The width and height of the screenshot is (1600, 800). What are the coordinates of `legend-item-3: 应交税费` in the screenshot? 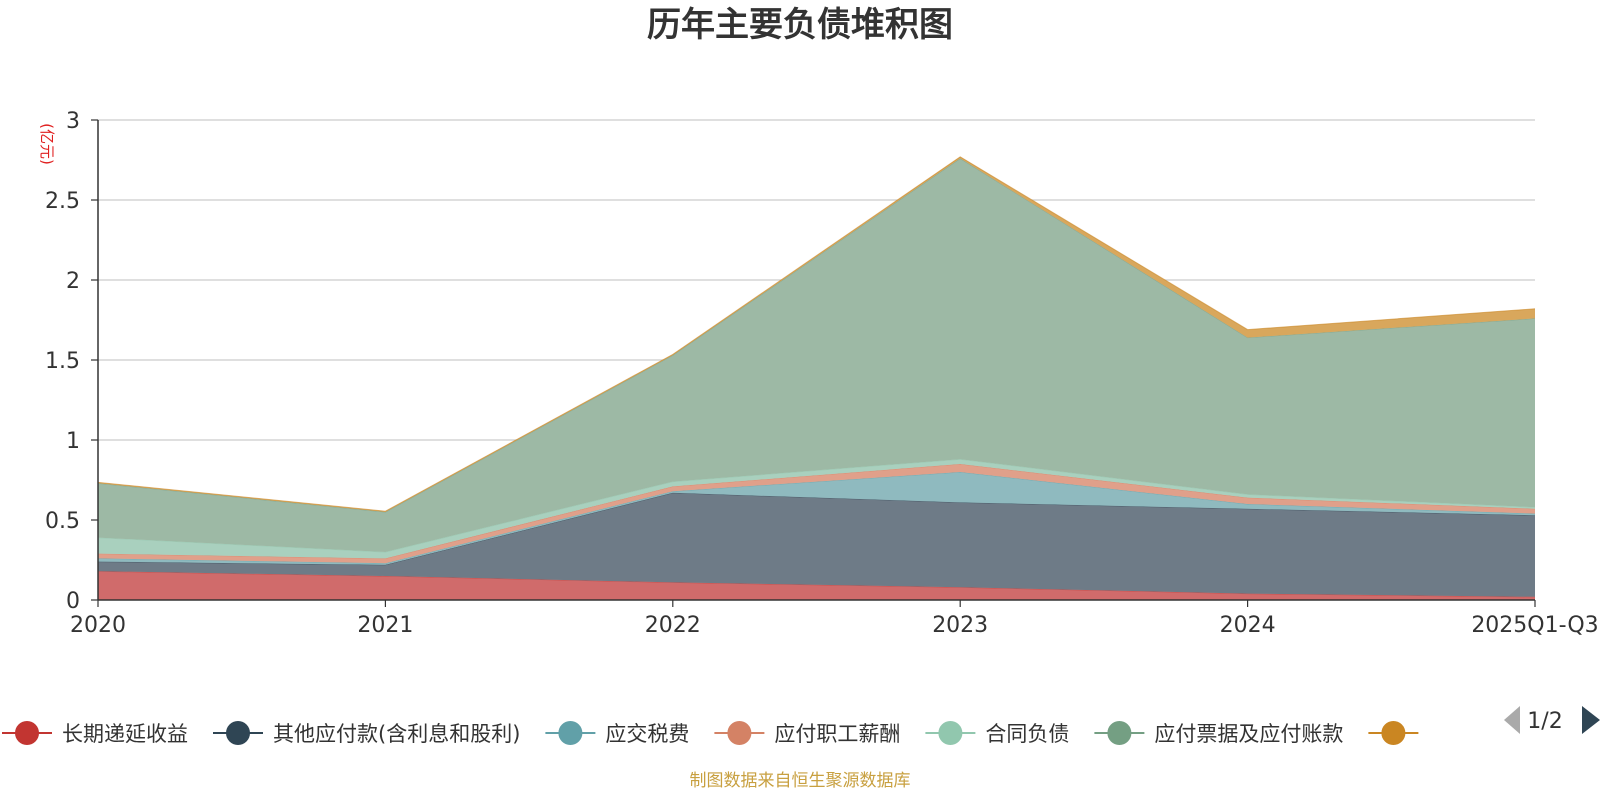 It's located at (617, 733).